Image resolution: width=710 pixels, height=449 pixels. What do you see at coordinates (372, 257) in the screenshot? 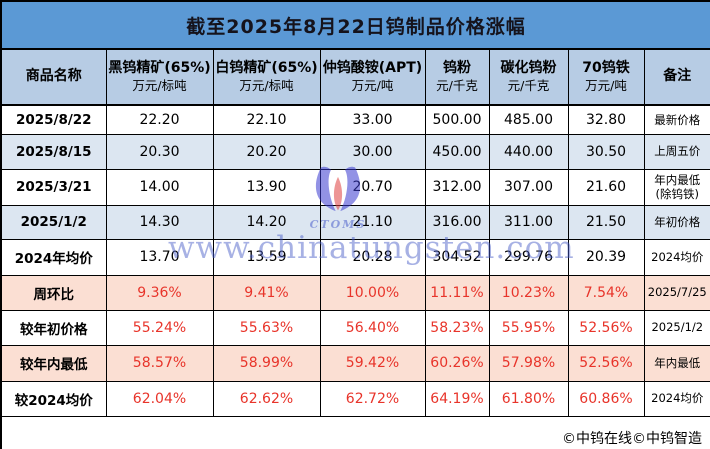
I see `value-cell: 20.28` at bounding box center [372, 257].